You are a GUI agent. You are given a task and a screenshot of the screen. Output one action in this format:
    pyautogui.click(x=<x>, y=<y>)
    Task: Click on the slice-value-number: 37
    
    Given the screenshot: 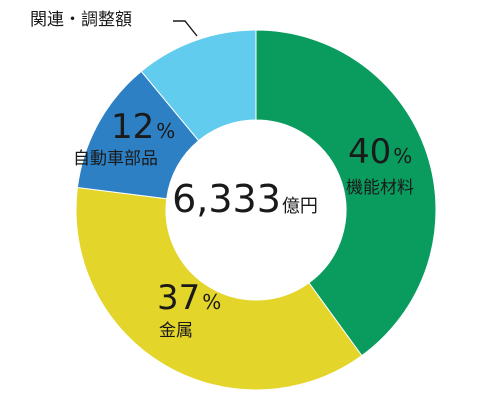 What is the action you would take?
    pyautogui.click(x=178, y=298)
    